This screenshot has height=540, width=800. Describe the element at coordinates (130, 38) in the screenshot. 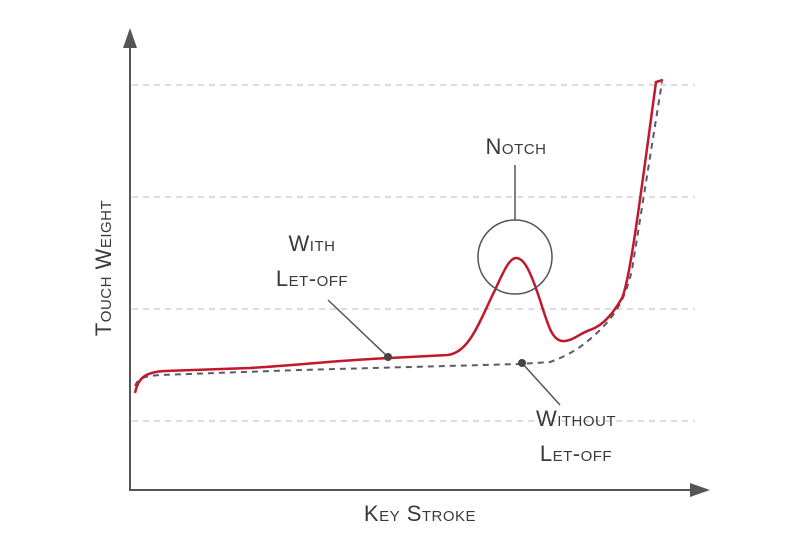

I see `y-axis-arrow` at that location.